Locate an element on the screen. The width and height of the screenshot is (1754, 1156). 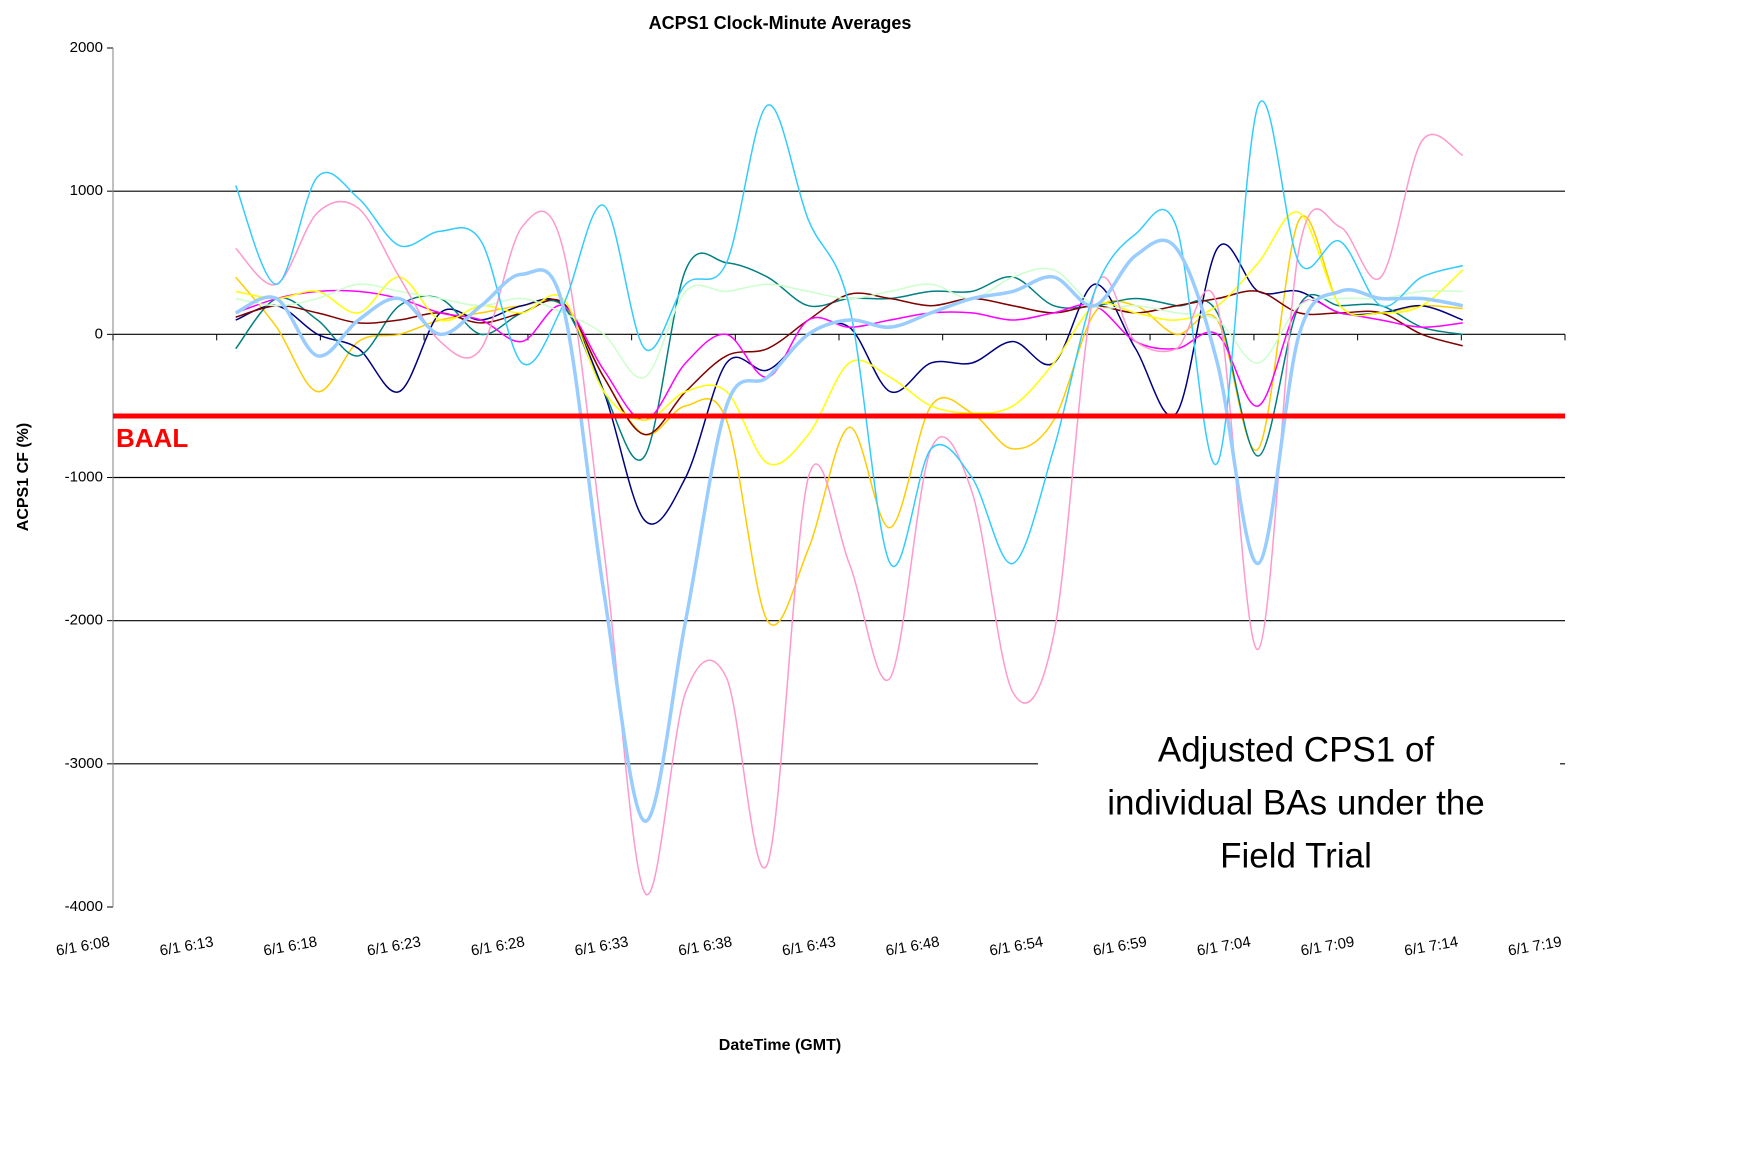
y-tick-label: -2000 is located at coordinates (84, 620).